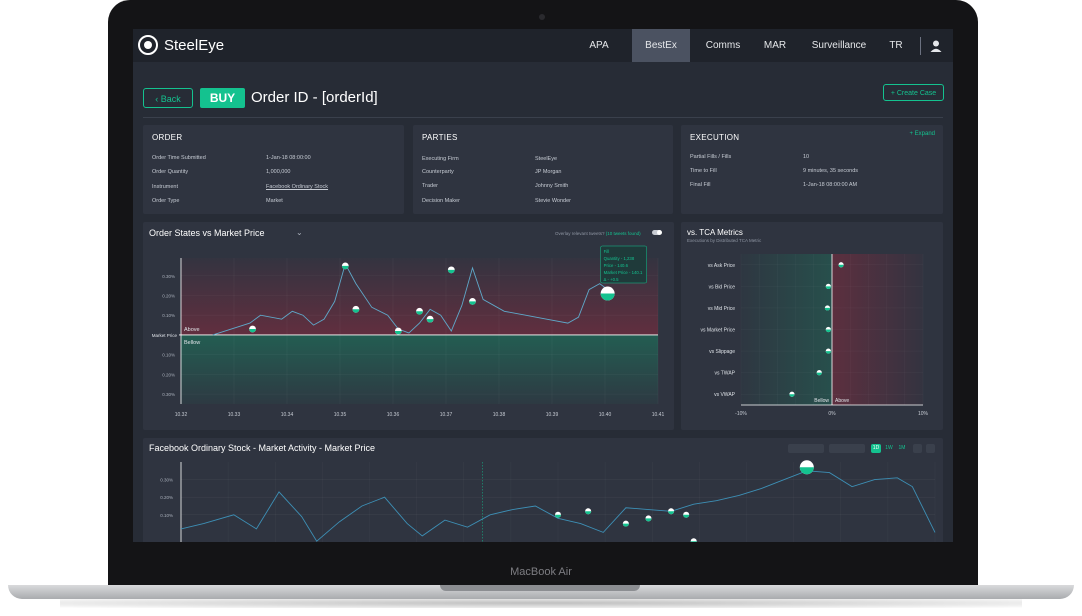  Describe the element at coordinates (658, 415) in the screenshot. I see `x-tick-label: 10.41` at that location.